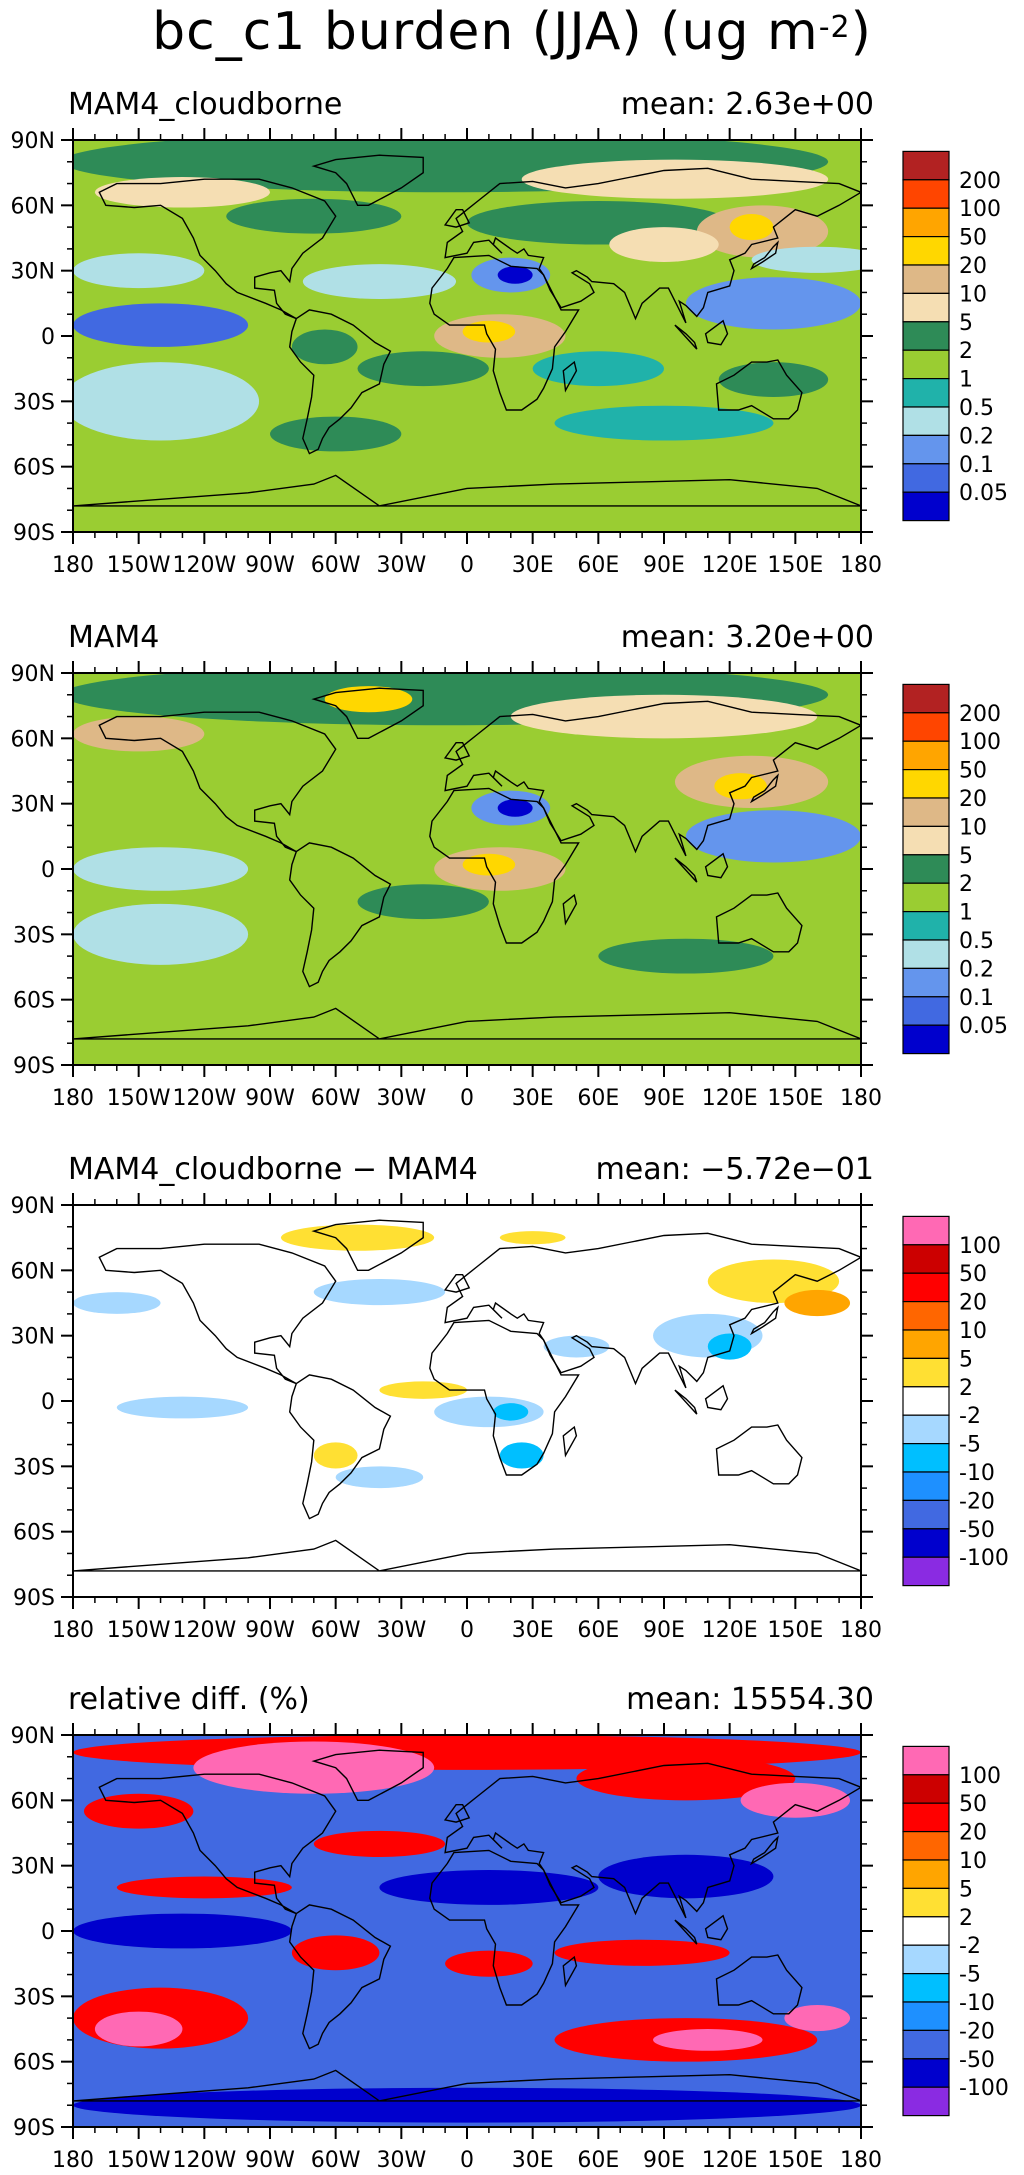 This screenshot has width=1024, height=2175. Describe the element at coordinates (467, 336) in the screenshot. I see `map-field` at that location.